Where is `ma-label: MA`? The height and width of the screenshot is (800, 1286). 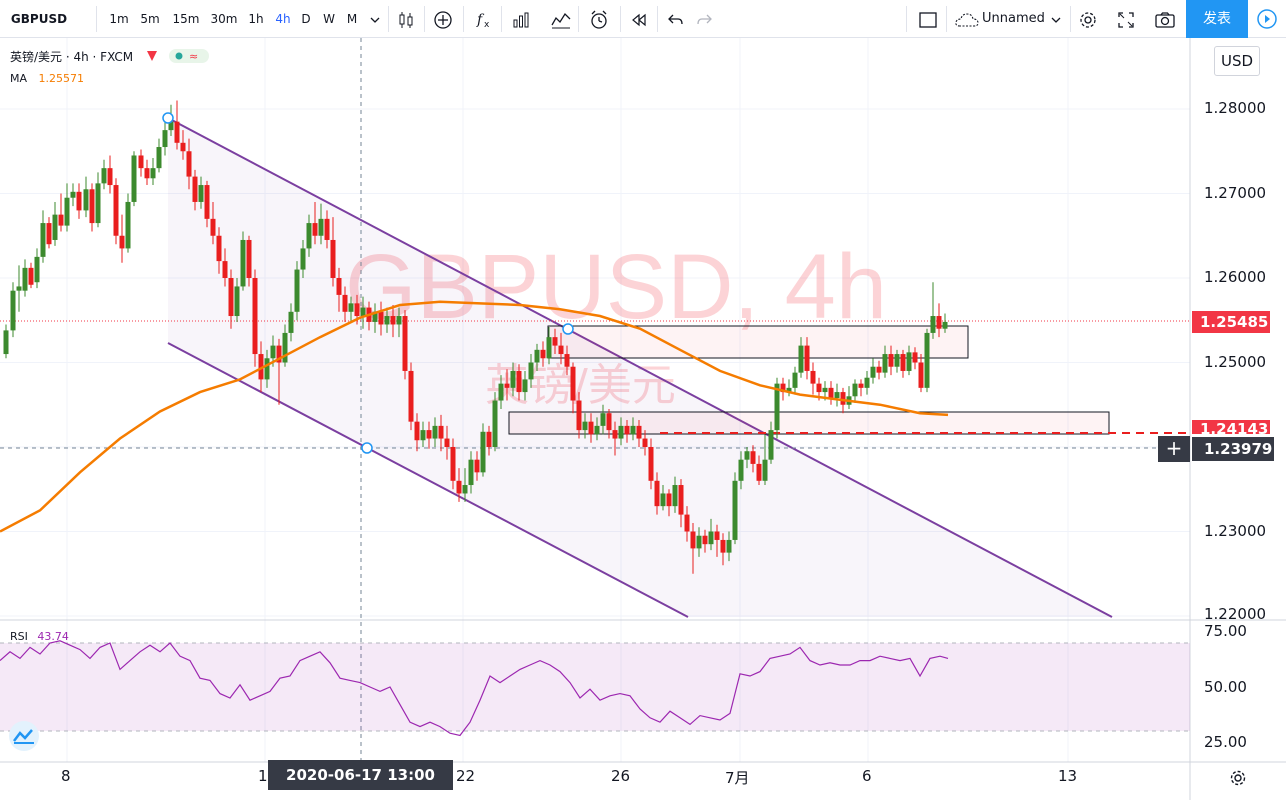
ma-label: MA is located at coordinates (19, 78).